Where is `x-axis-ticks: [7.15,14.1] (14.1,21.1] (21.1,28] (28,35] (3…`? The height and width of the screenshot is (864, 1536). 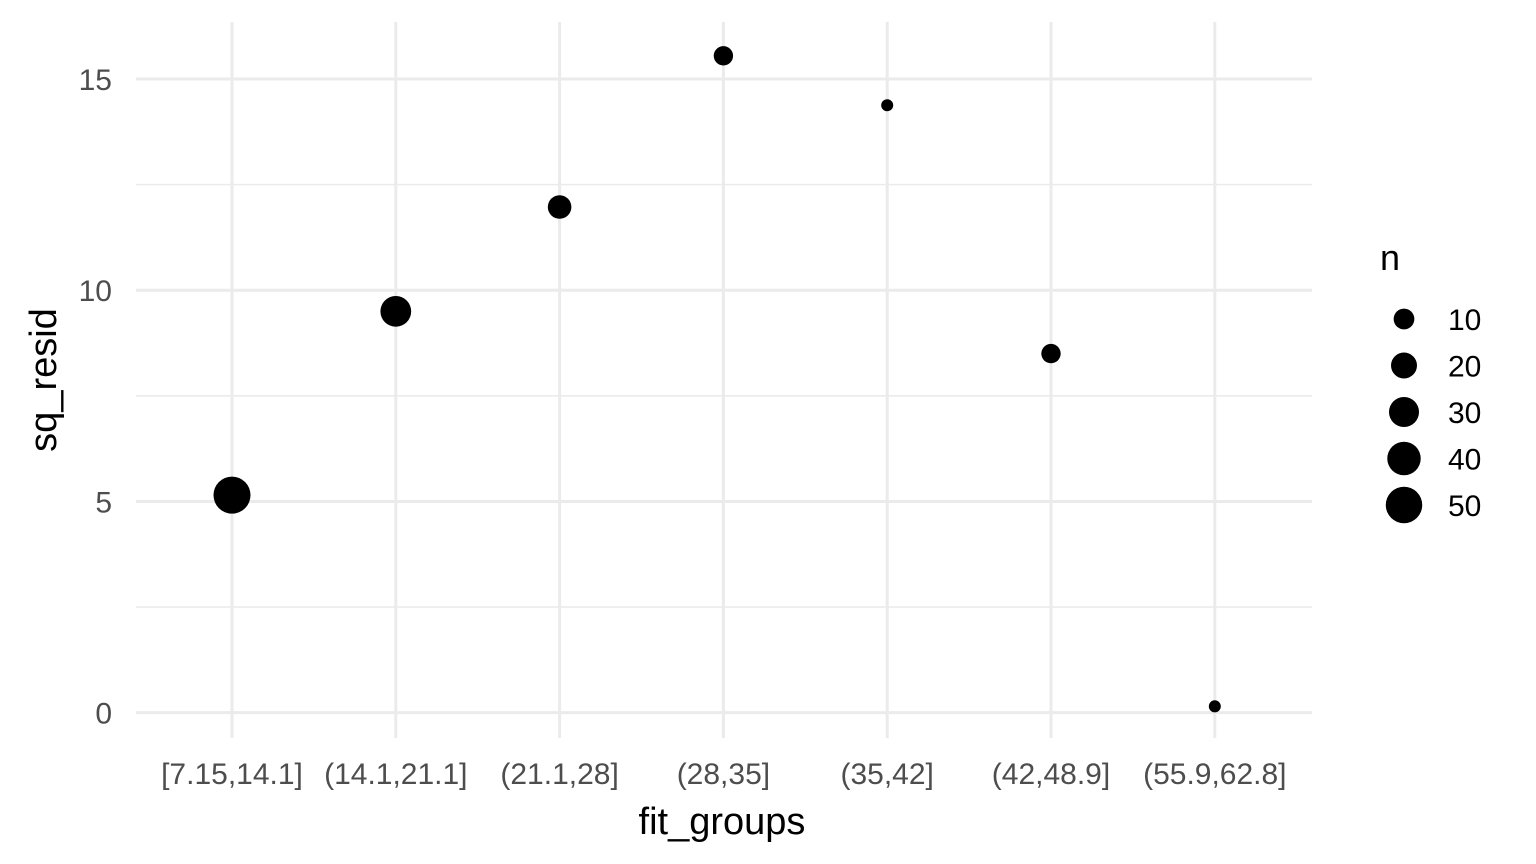 x-axis-ticks: [7.15,14.1] (14.1,21.1] (21.1,28] (28,35] (3… is located at coordinates (723, 774).